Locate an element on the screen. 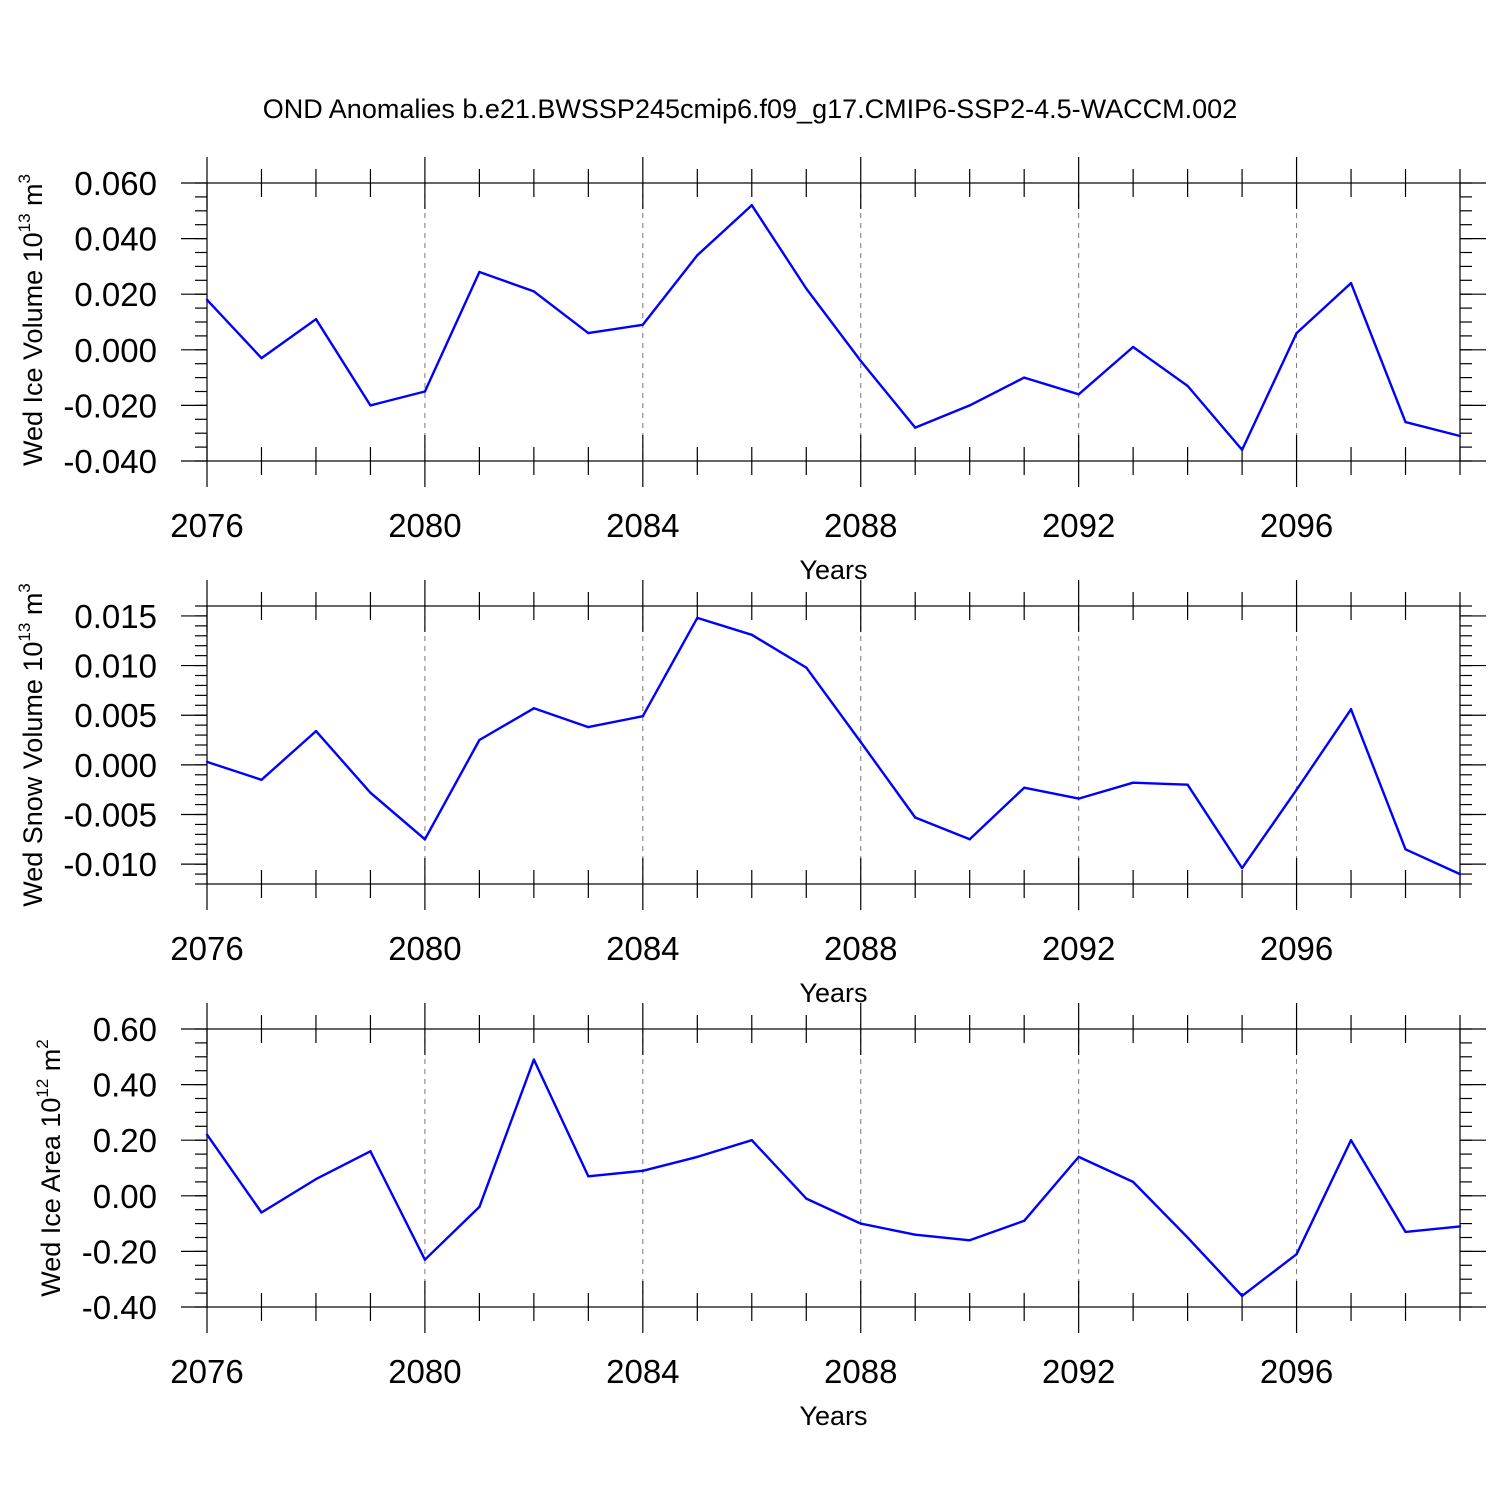 This screenshot has width=1500, height=1500. y-tick-label: 0.00 is located at coordinates (125, 1196).